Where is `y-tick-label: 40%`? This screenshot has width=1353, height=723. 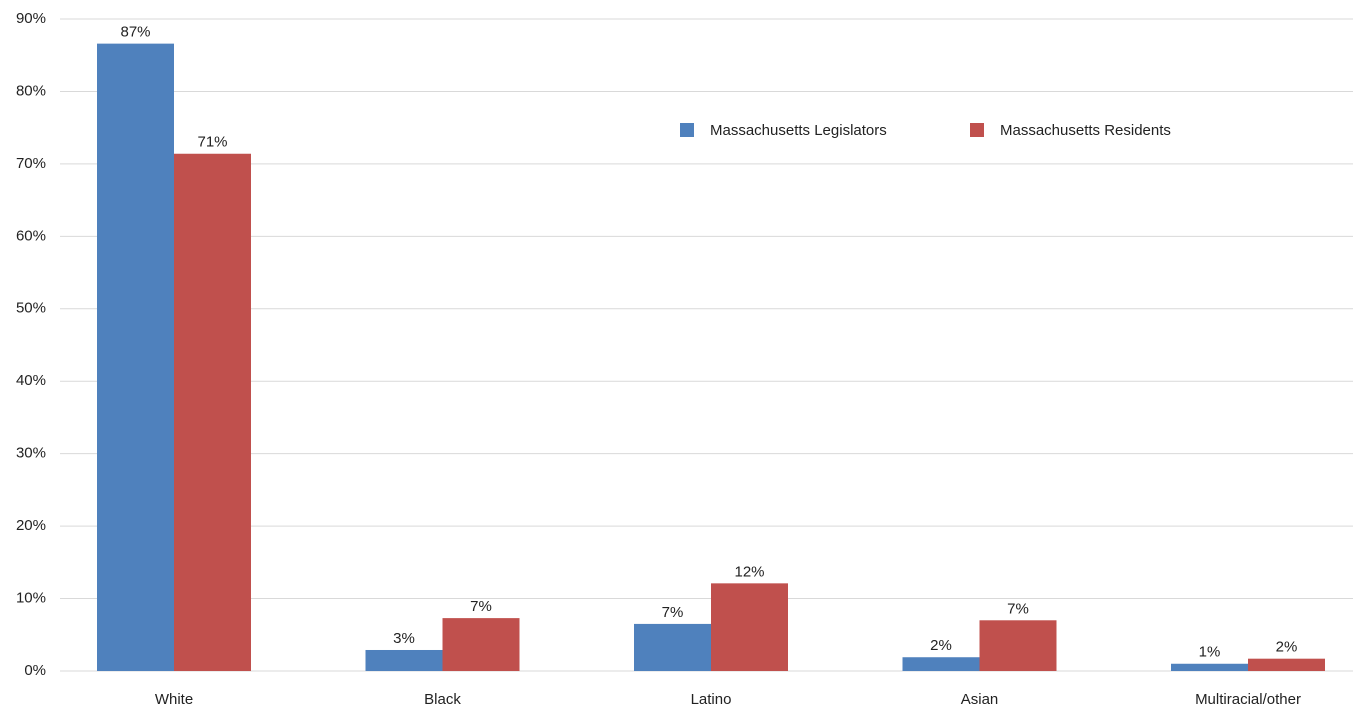
y-tick-label: 40% is located at coordinates (31, 380).